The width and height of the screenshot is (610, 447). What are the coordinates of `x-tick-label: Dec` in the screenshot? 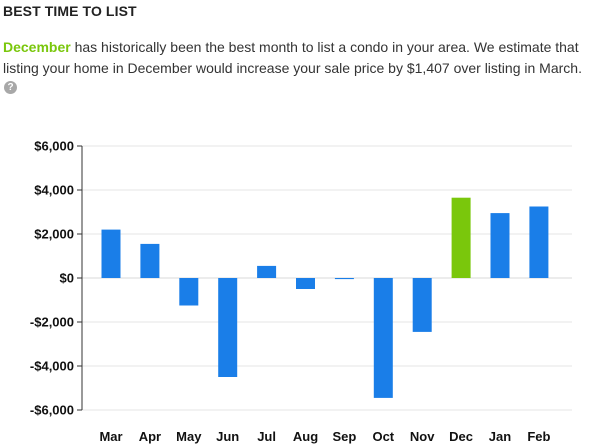 It's located at (461, 436).